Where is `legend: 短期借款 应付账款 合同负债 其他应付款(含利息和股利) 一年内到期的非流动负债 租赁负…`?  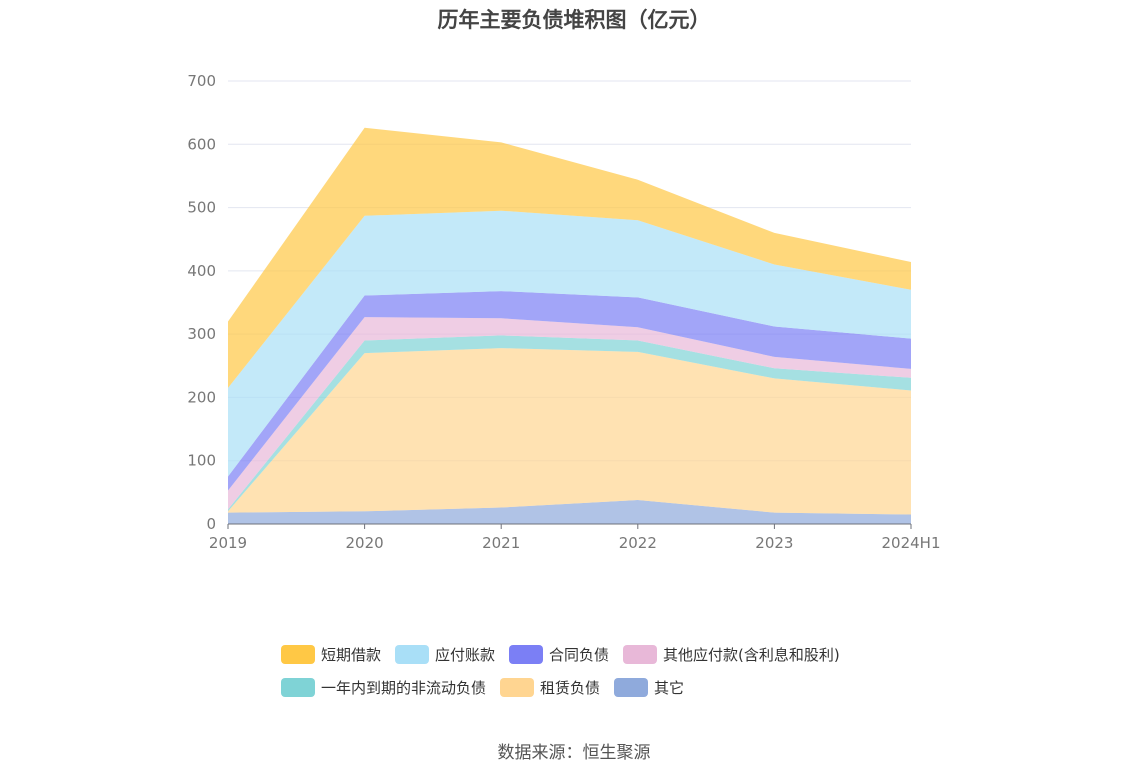 legend: 短期借款 应付账款 合同负债 其他应付款(含利息和股利) 一年内到期的非流动负债 租赁负… is located at coordinates (591, 671).